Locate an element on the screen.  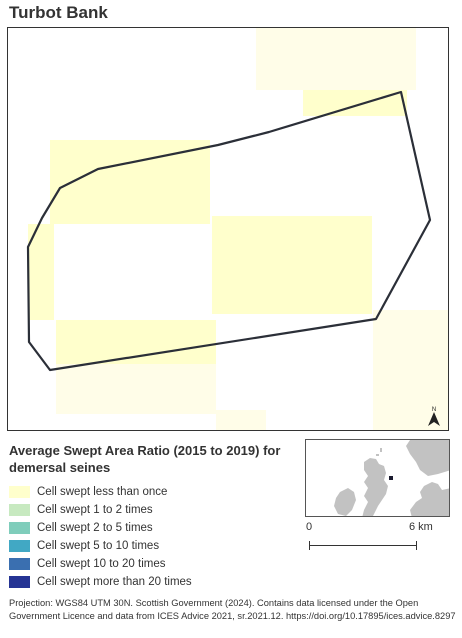
legend-label: Cell swept 2 to 5 times is located at coordinates (95, 528).